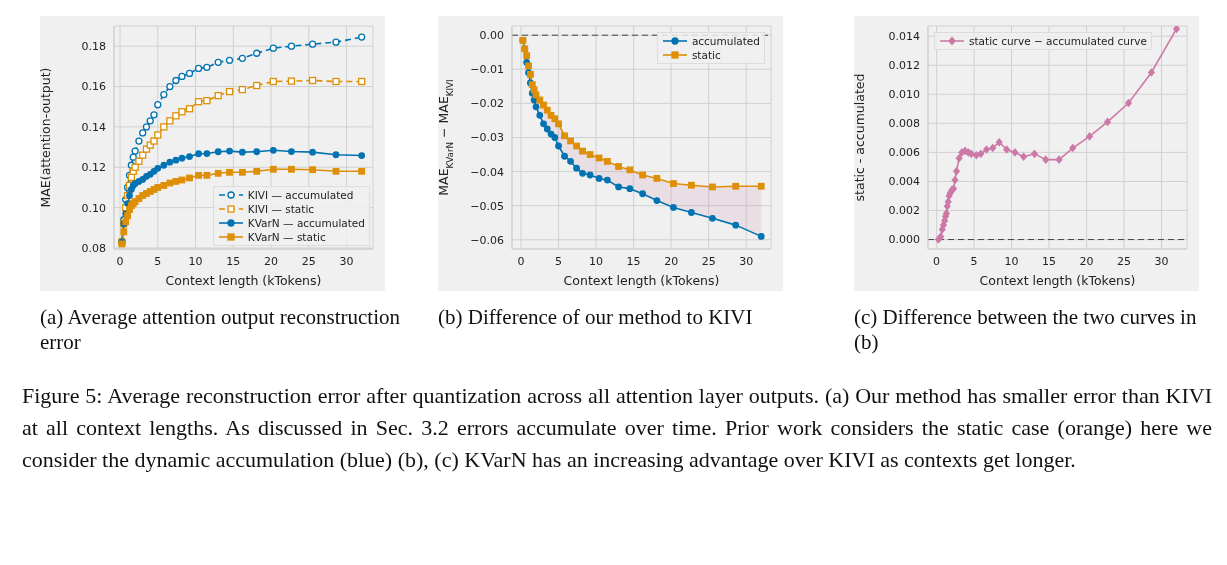  I want to click on y-tick-label: 0.006, so click(904, 153).